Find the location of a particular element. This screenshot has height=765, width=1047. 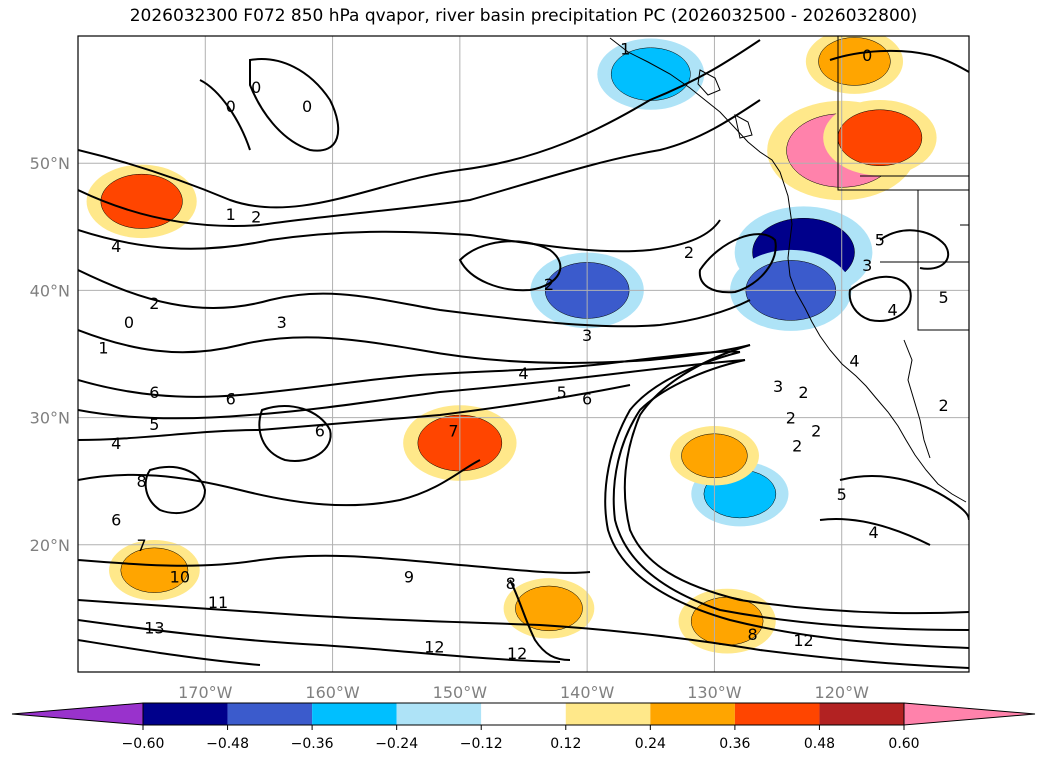

colorbar-tick-label: 0.60 is located at coordinates (903, 744).